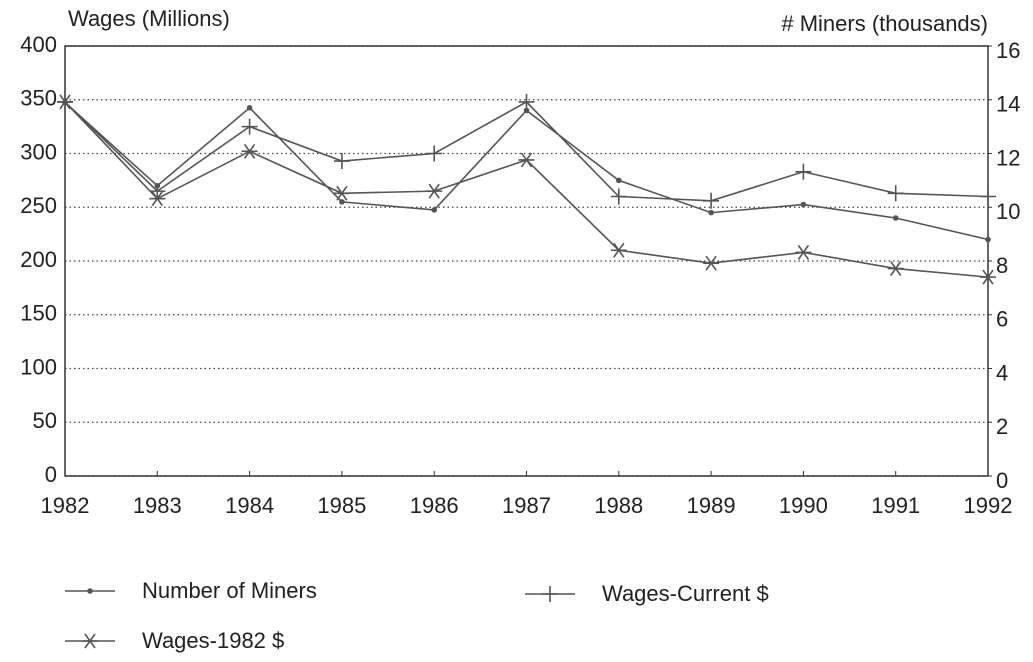  Describe the element at coordinates (711, 505) in the screenshot. I see `x-tick-label: 1989` at that location.